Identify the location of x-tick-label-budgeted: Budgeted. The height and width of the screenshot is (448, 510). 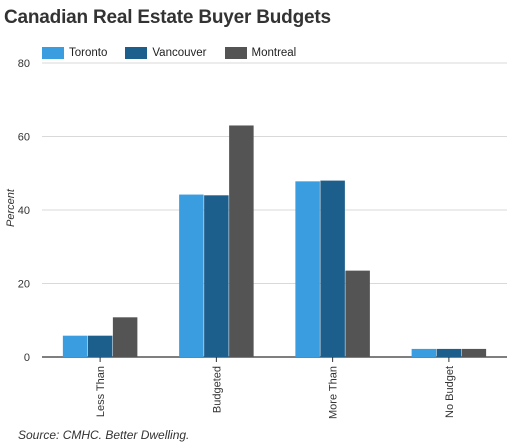
(217, 389).